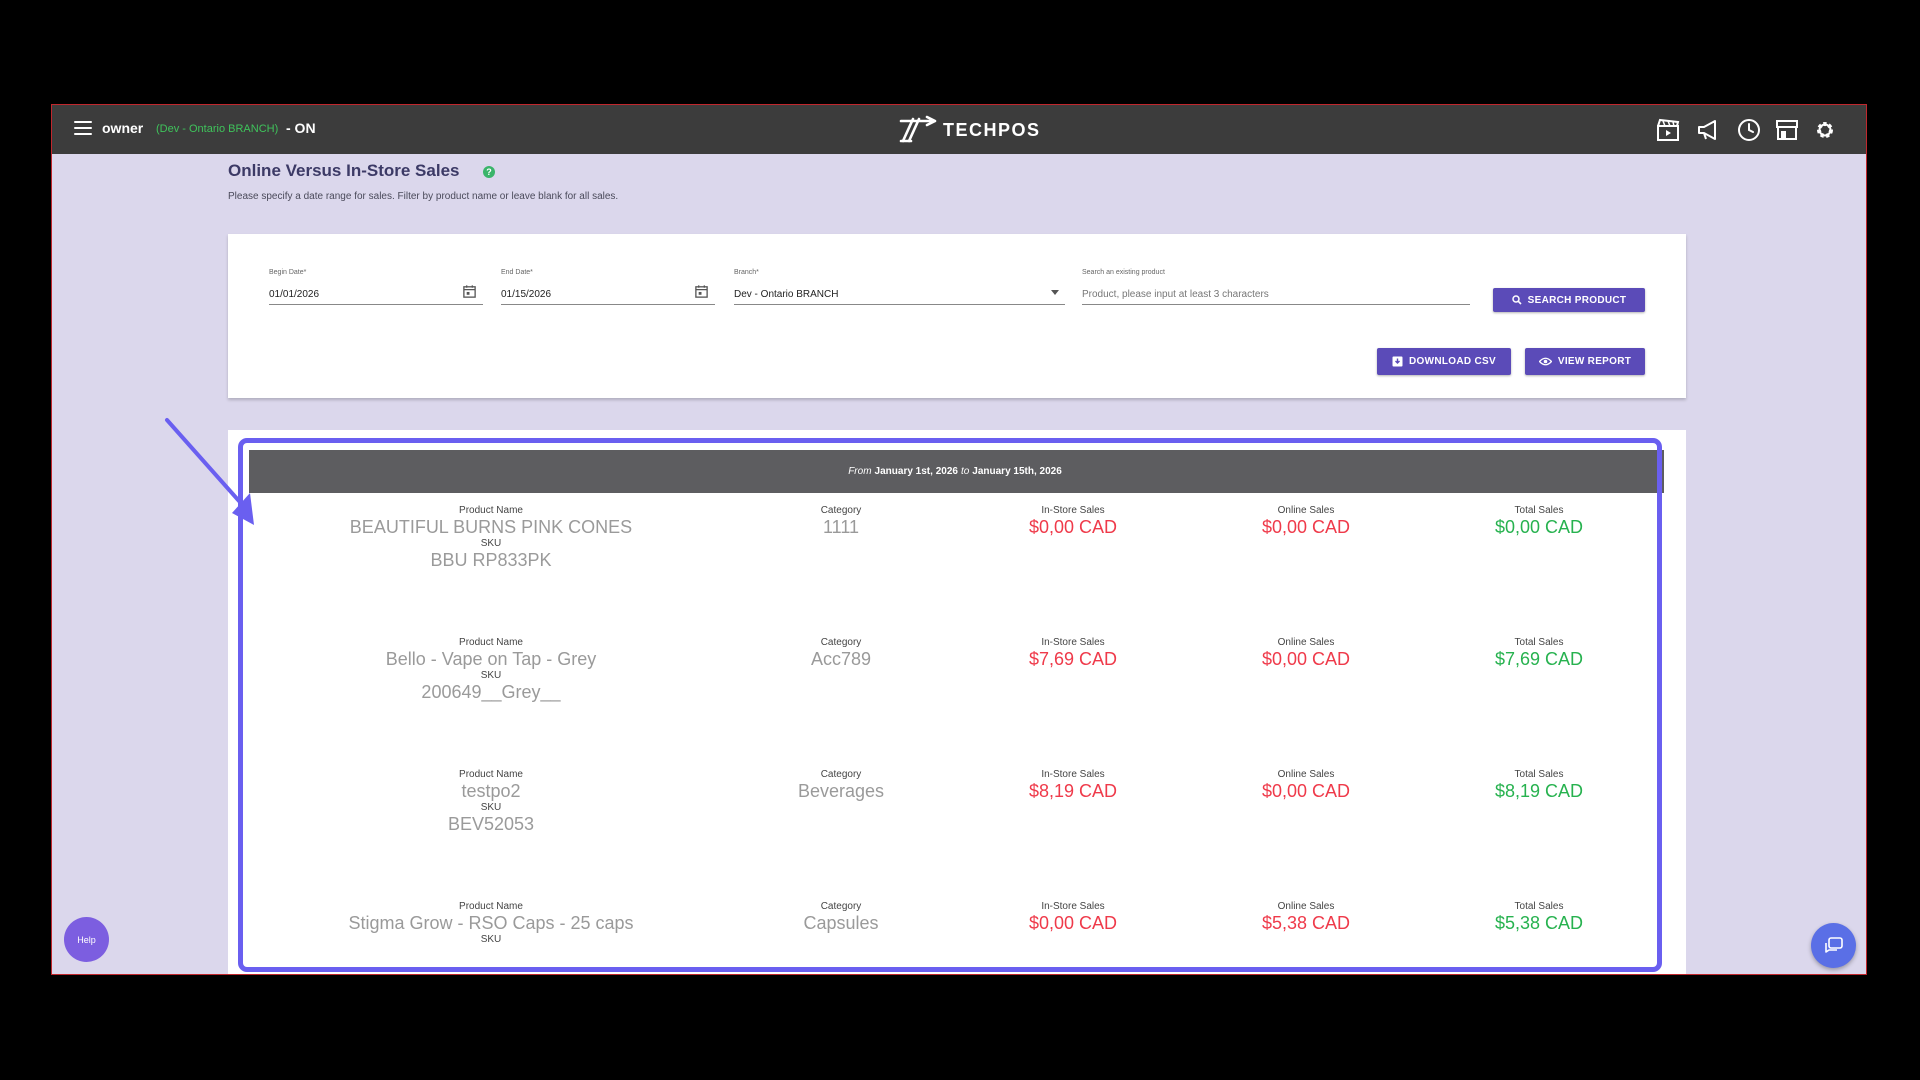 The height and width of the screenshot is (1080, 1920). What do you see at coordinates (1539, 527) in the screenshot?
I see `total-value: $0,00 CAD` at bounding box center [1539, 527].